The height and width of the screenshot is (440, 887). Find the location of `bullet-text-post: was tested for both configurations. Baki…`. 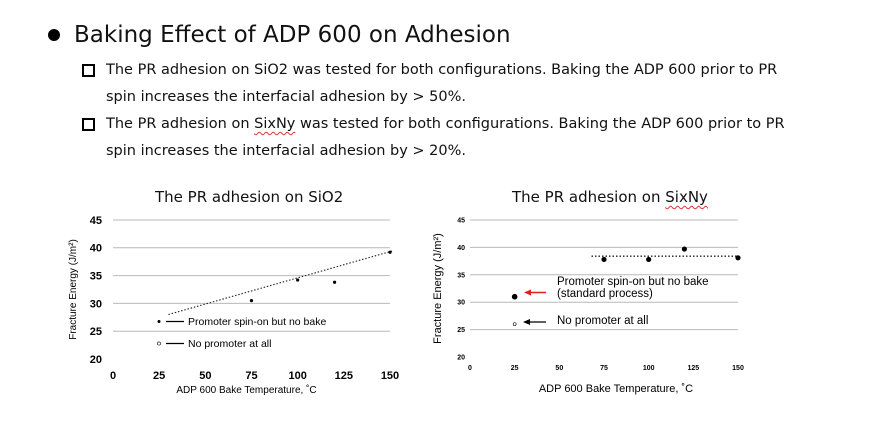

bullet-text-post: was tested for both configurations. Baki… is located at coordinates (540, 124).